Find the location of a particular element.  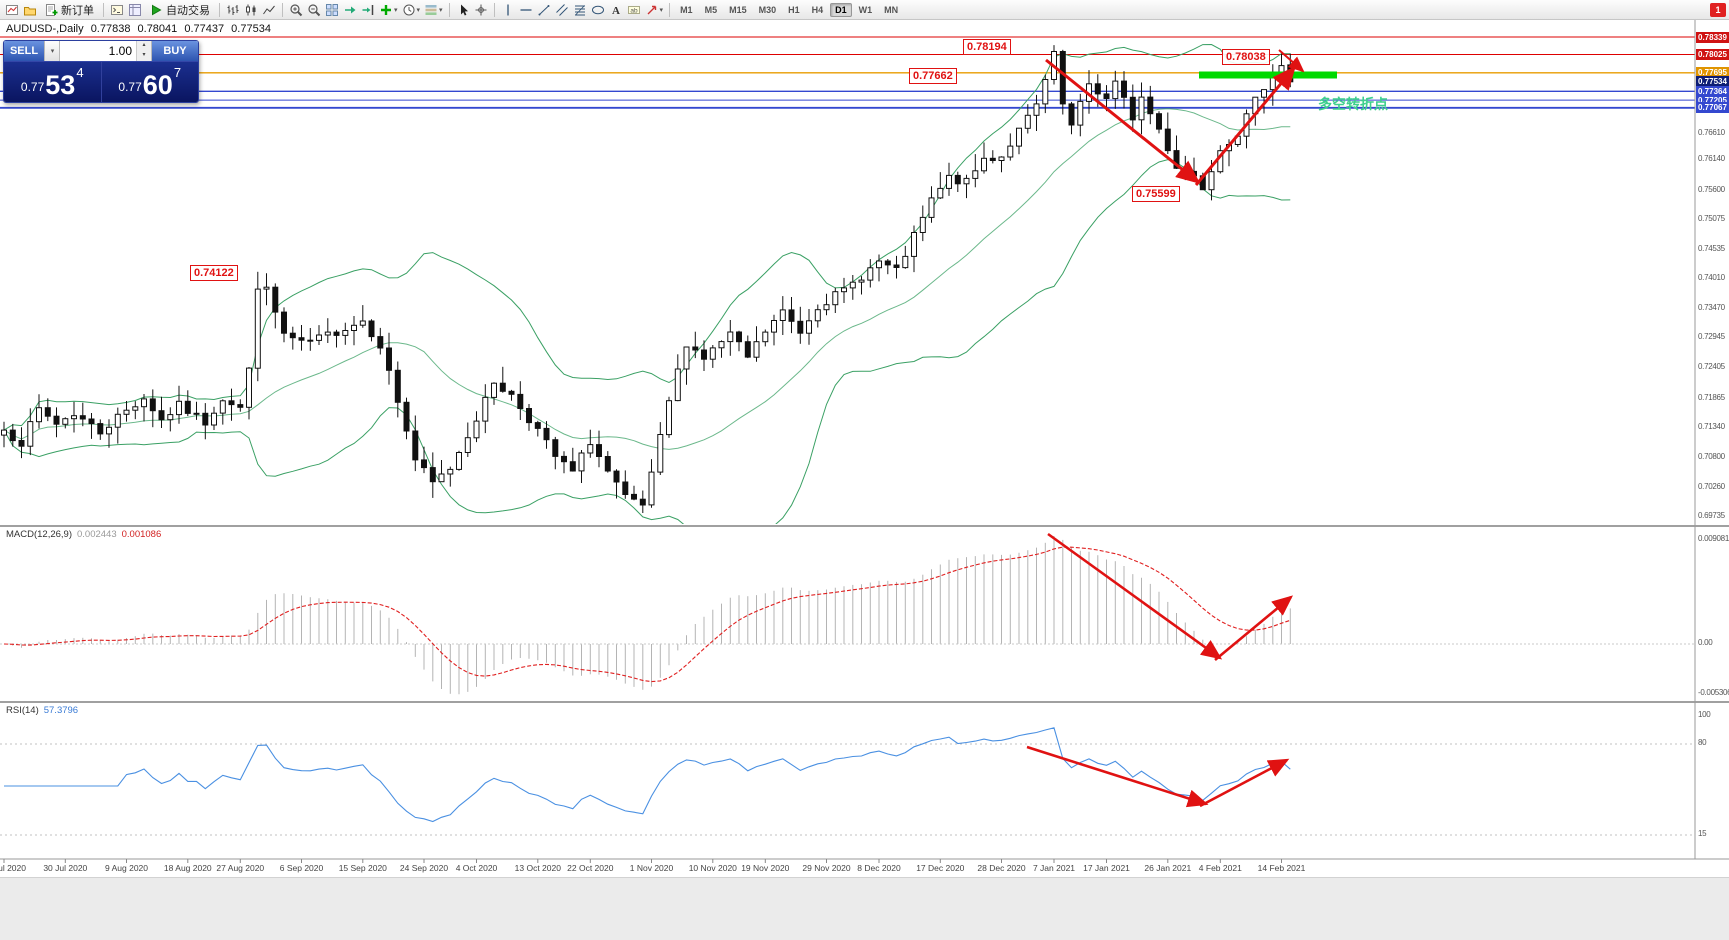

new-order-button: 新订单 is located at coordinates (69, 10).